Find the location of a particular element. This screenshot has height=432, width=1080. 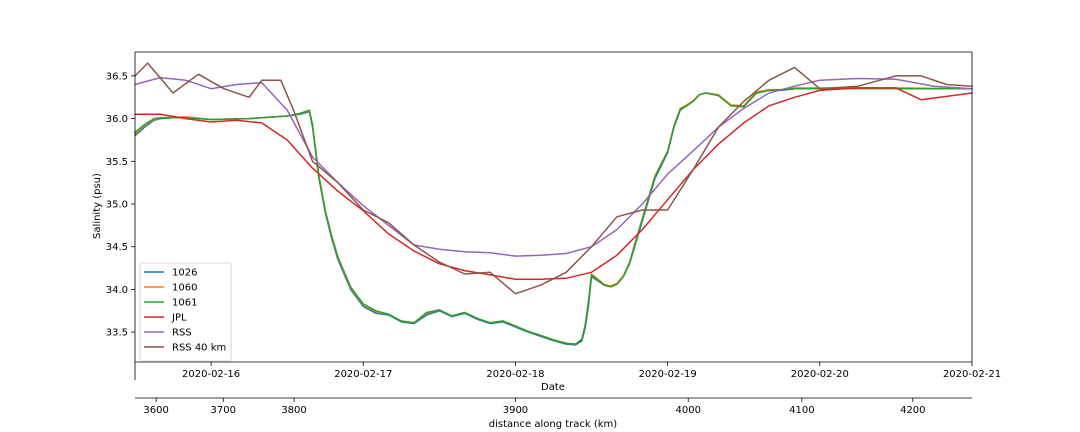

legend-label: 1061 is located at coordinates (184, 303).